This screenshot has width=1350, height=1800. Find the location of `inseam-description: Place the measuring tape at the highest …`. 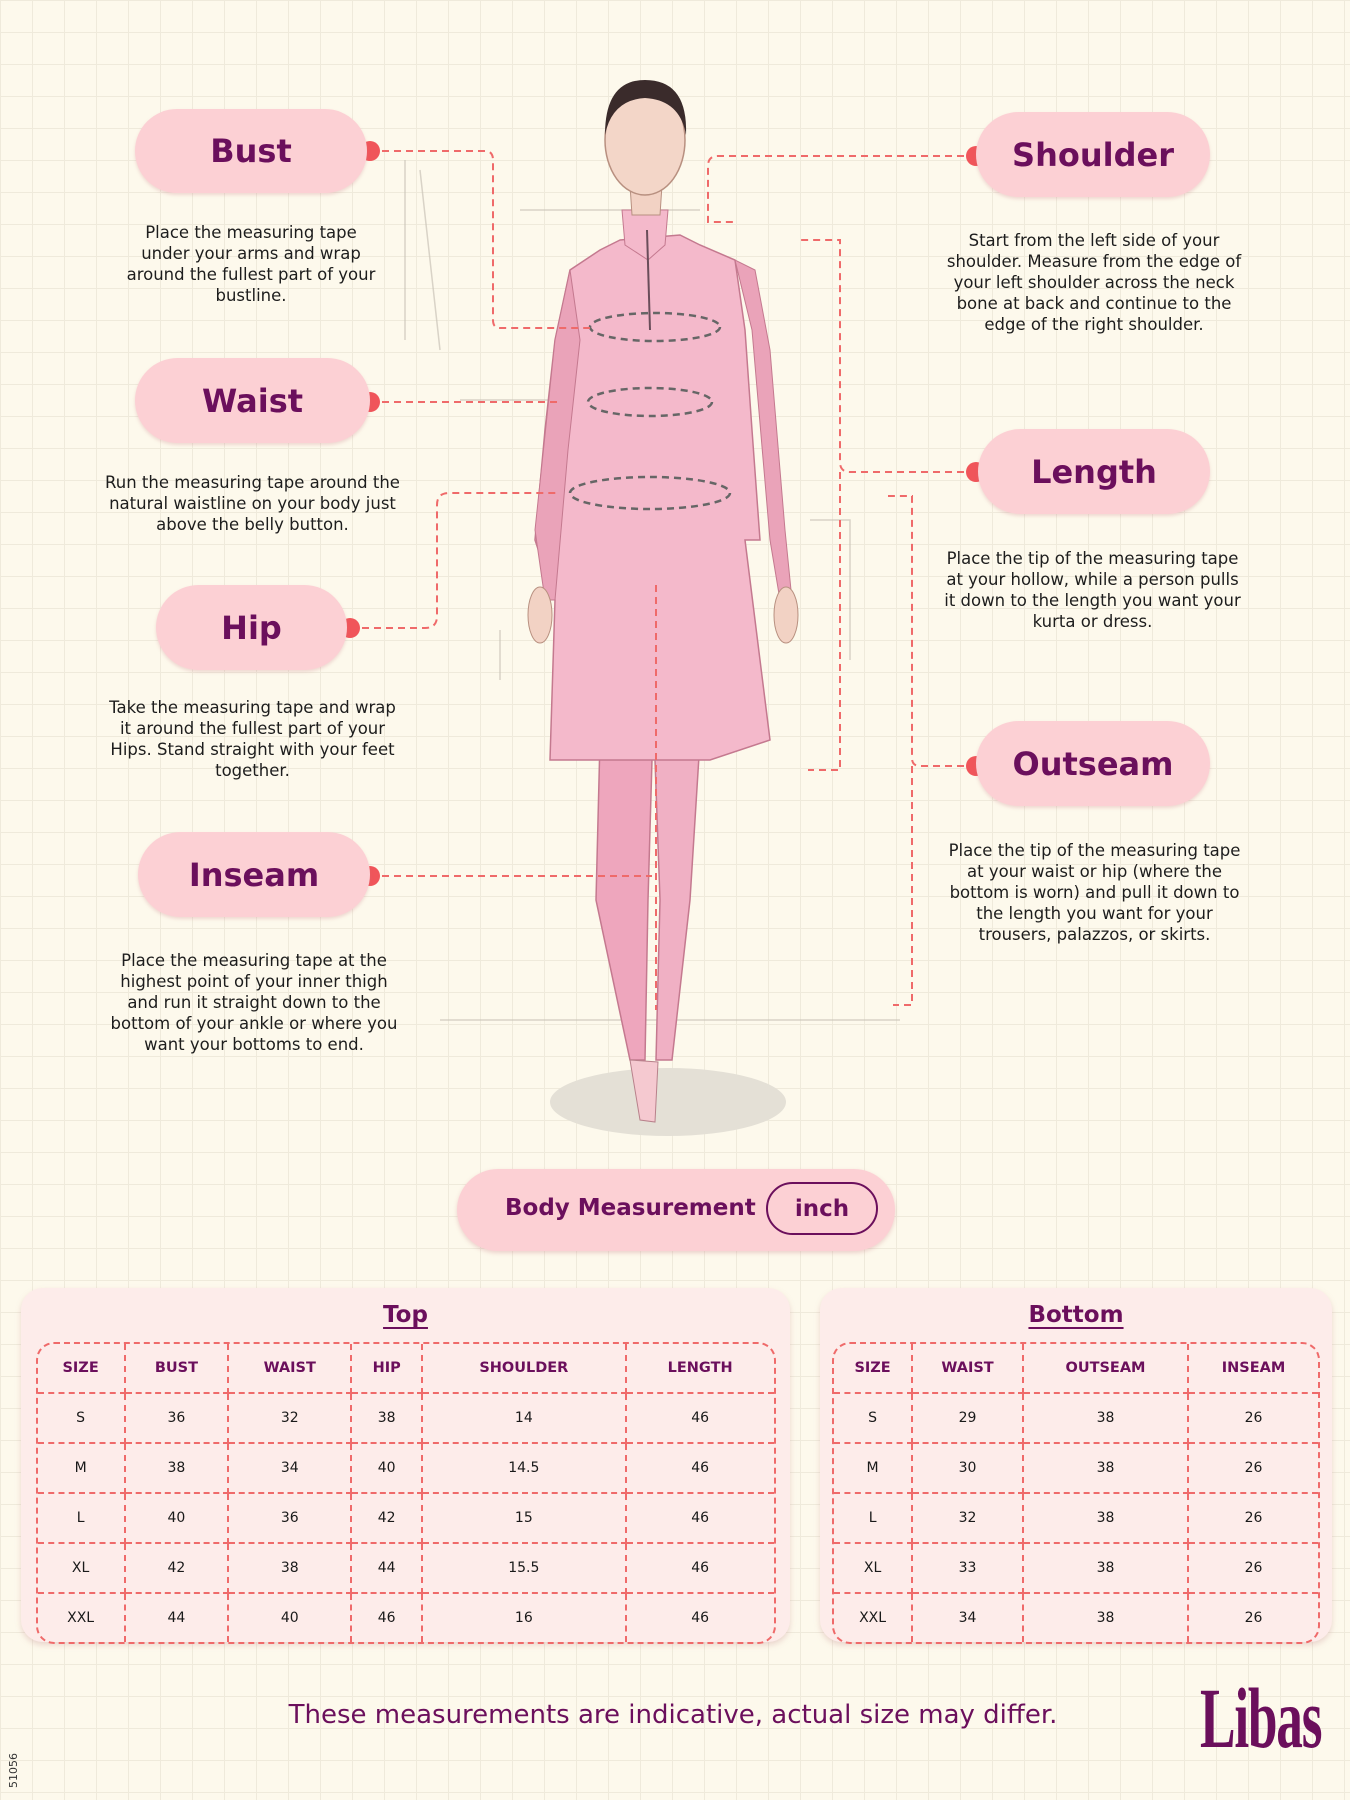

inseam-description: Place the measuring tape at the highest … is located at coordinates (254, 1002).